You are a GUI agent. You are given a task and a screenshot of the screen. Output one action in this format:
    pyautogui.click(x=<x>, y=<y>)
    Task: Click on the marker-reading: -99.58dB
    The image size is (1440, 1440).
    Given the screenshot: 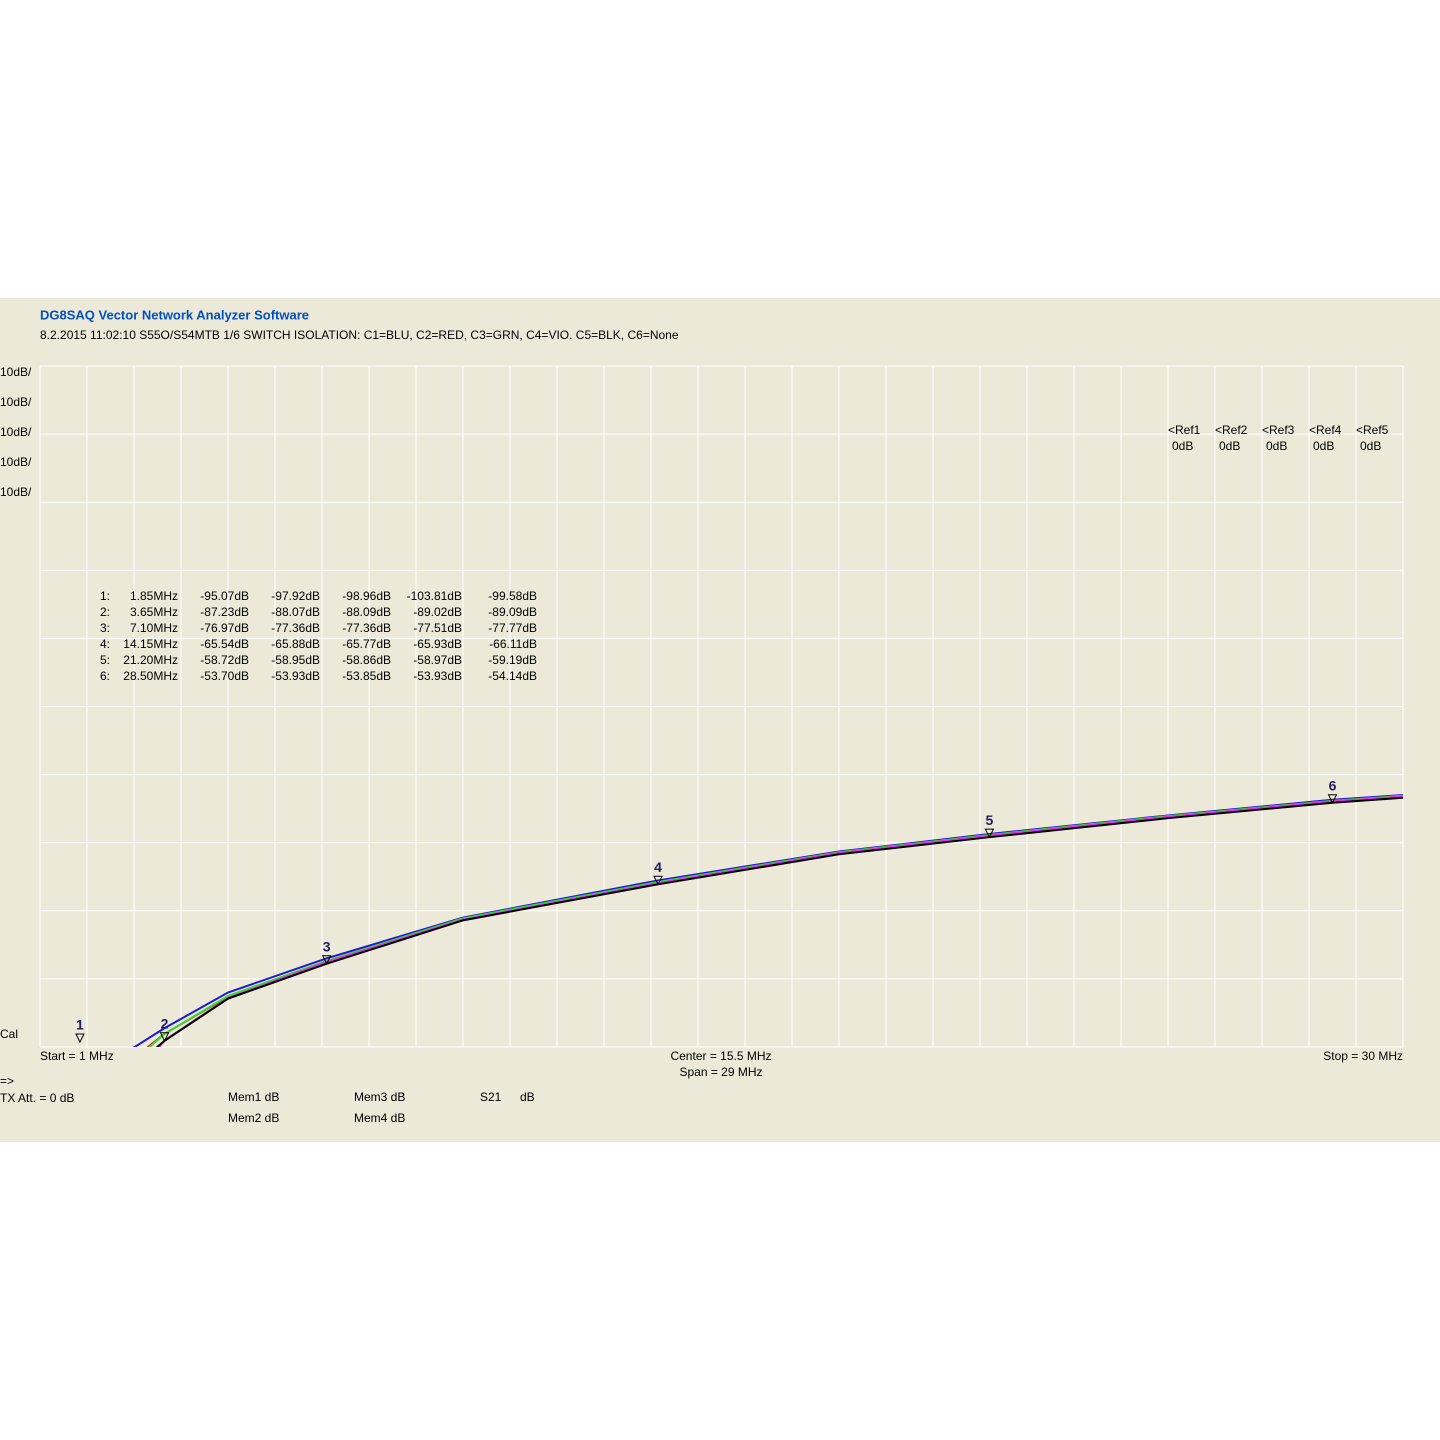 What is the action you would take?
    pyautogui.click(x=512, y=596)
    